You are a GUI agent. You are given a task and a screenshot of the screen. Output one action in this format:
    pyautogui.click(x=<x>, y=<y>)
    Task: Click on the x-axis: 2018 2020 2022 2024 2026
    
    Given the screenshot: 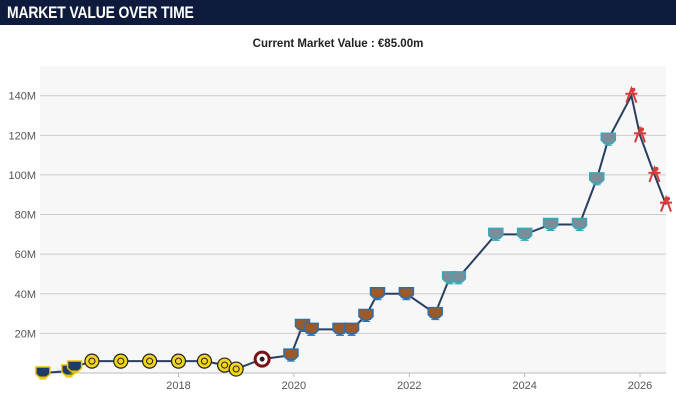 What is the action you would take?
    pyautogui.click(x=409, y=382)
    